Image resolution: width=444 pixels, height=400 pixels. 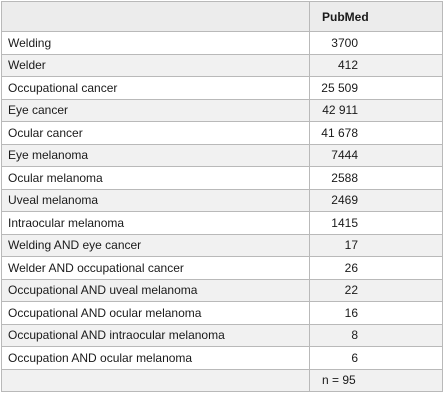 I want to click on search-term-cell: Ocular cancer, so click(x=155, y=133).